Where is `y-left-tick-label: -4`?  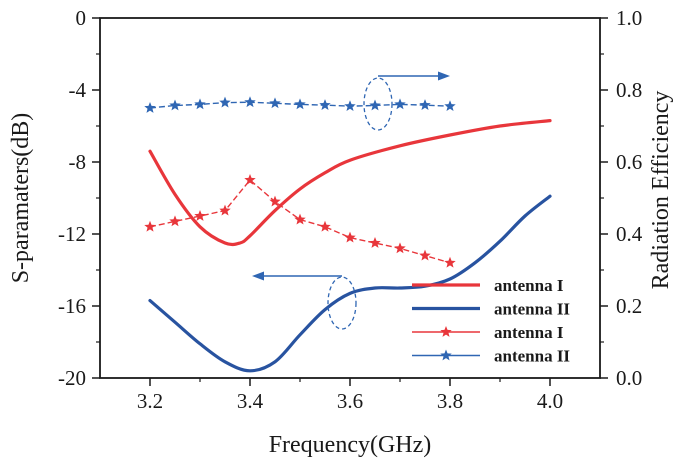 y-left-tick-label: -4 is located at coordinates (78, 90).